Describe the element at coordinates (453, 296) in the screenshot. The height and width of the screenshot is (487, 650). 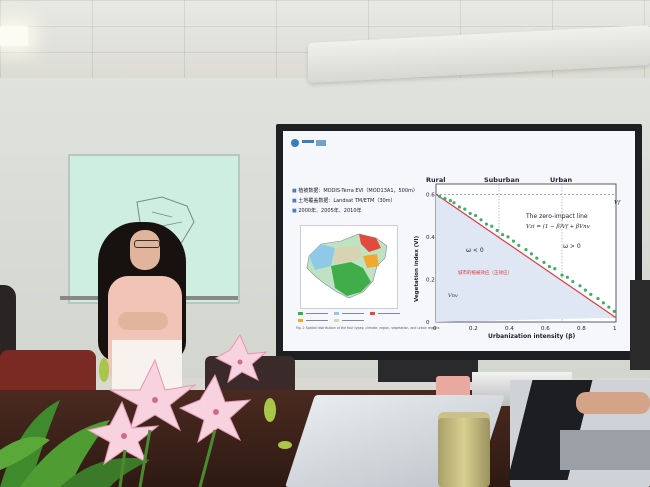
I see `vnv-label: Vnv` at that location.